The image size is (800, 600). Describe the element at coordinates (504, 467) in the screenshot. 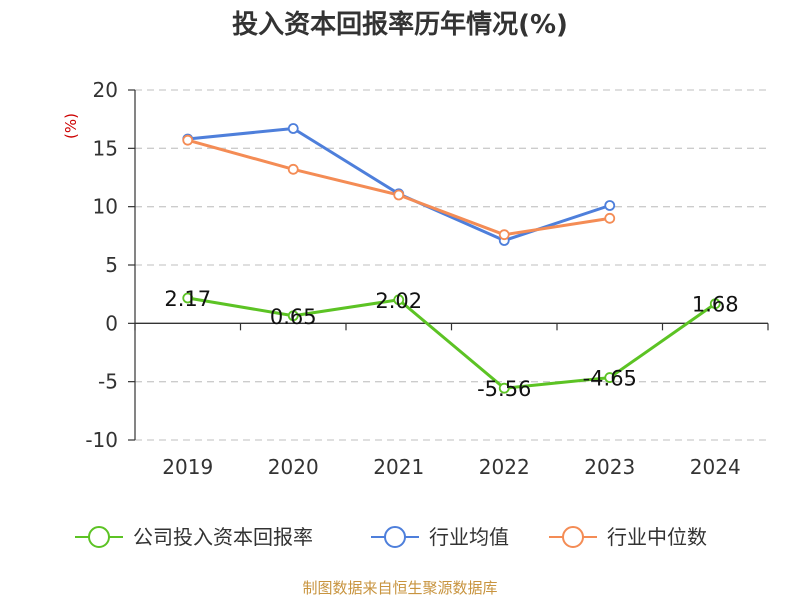

I see `x-tick-label: 2022` at that location.